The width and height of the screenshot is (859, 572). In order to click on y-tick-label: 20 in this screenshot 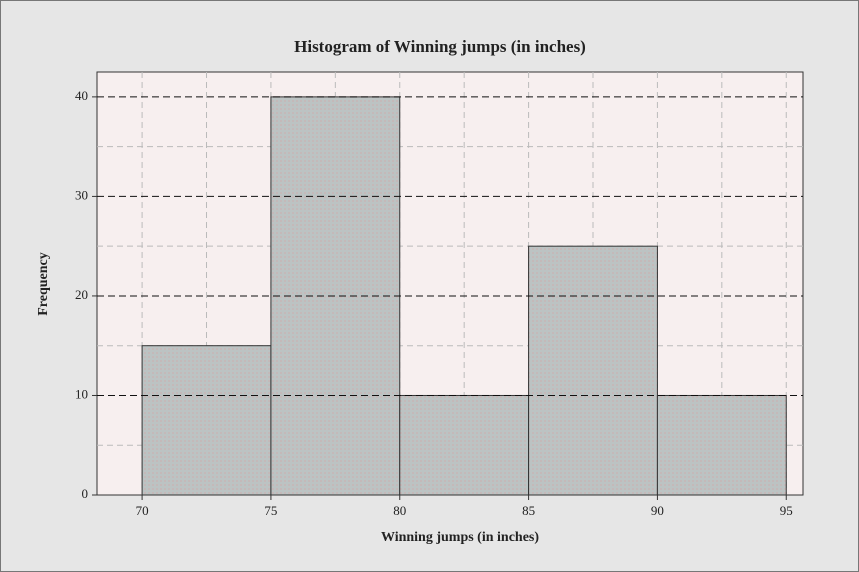, I will do `click(81, 294)`.